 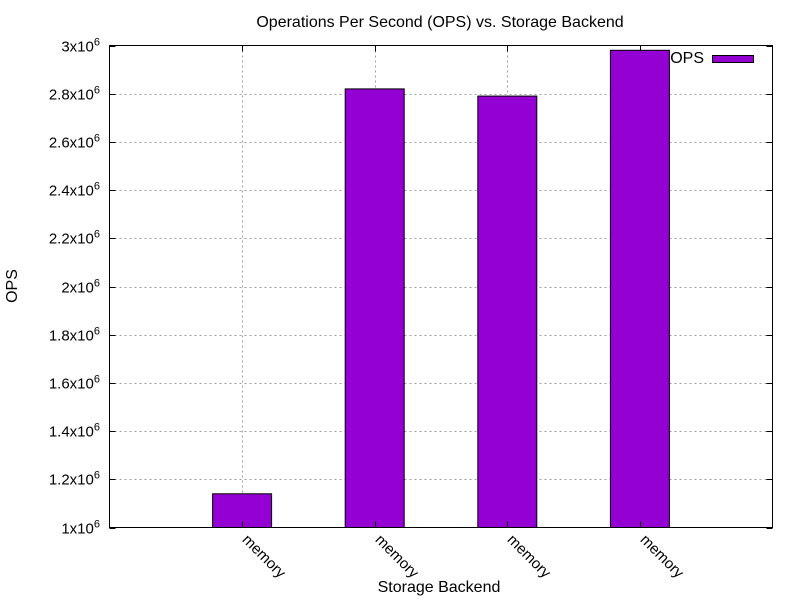 What do you see at coordinates (733, 59) in the screenshot?
I see `legend-swatch` at bounding box center [733, 59].